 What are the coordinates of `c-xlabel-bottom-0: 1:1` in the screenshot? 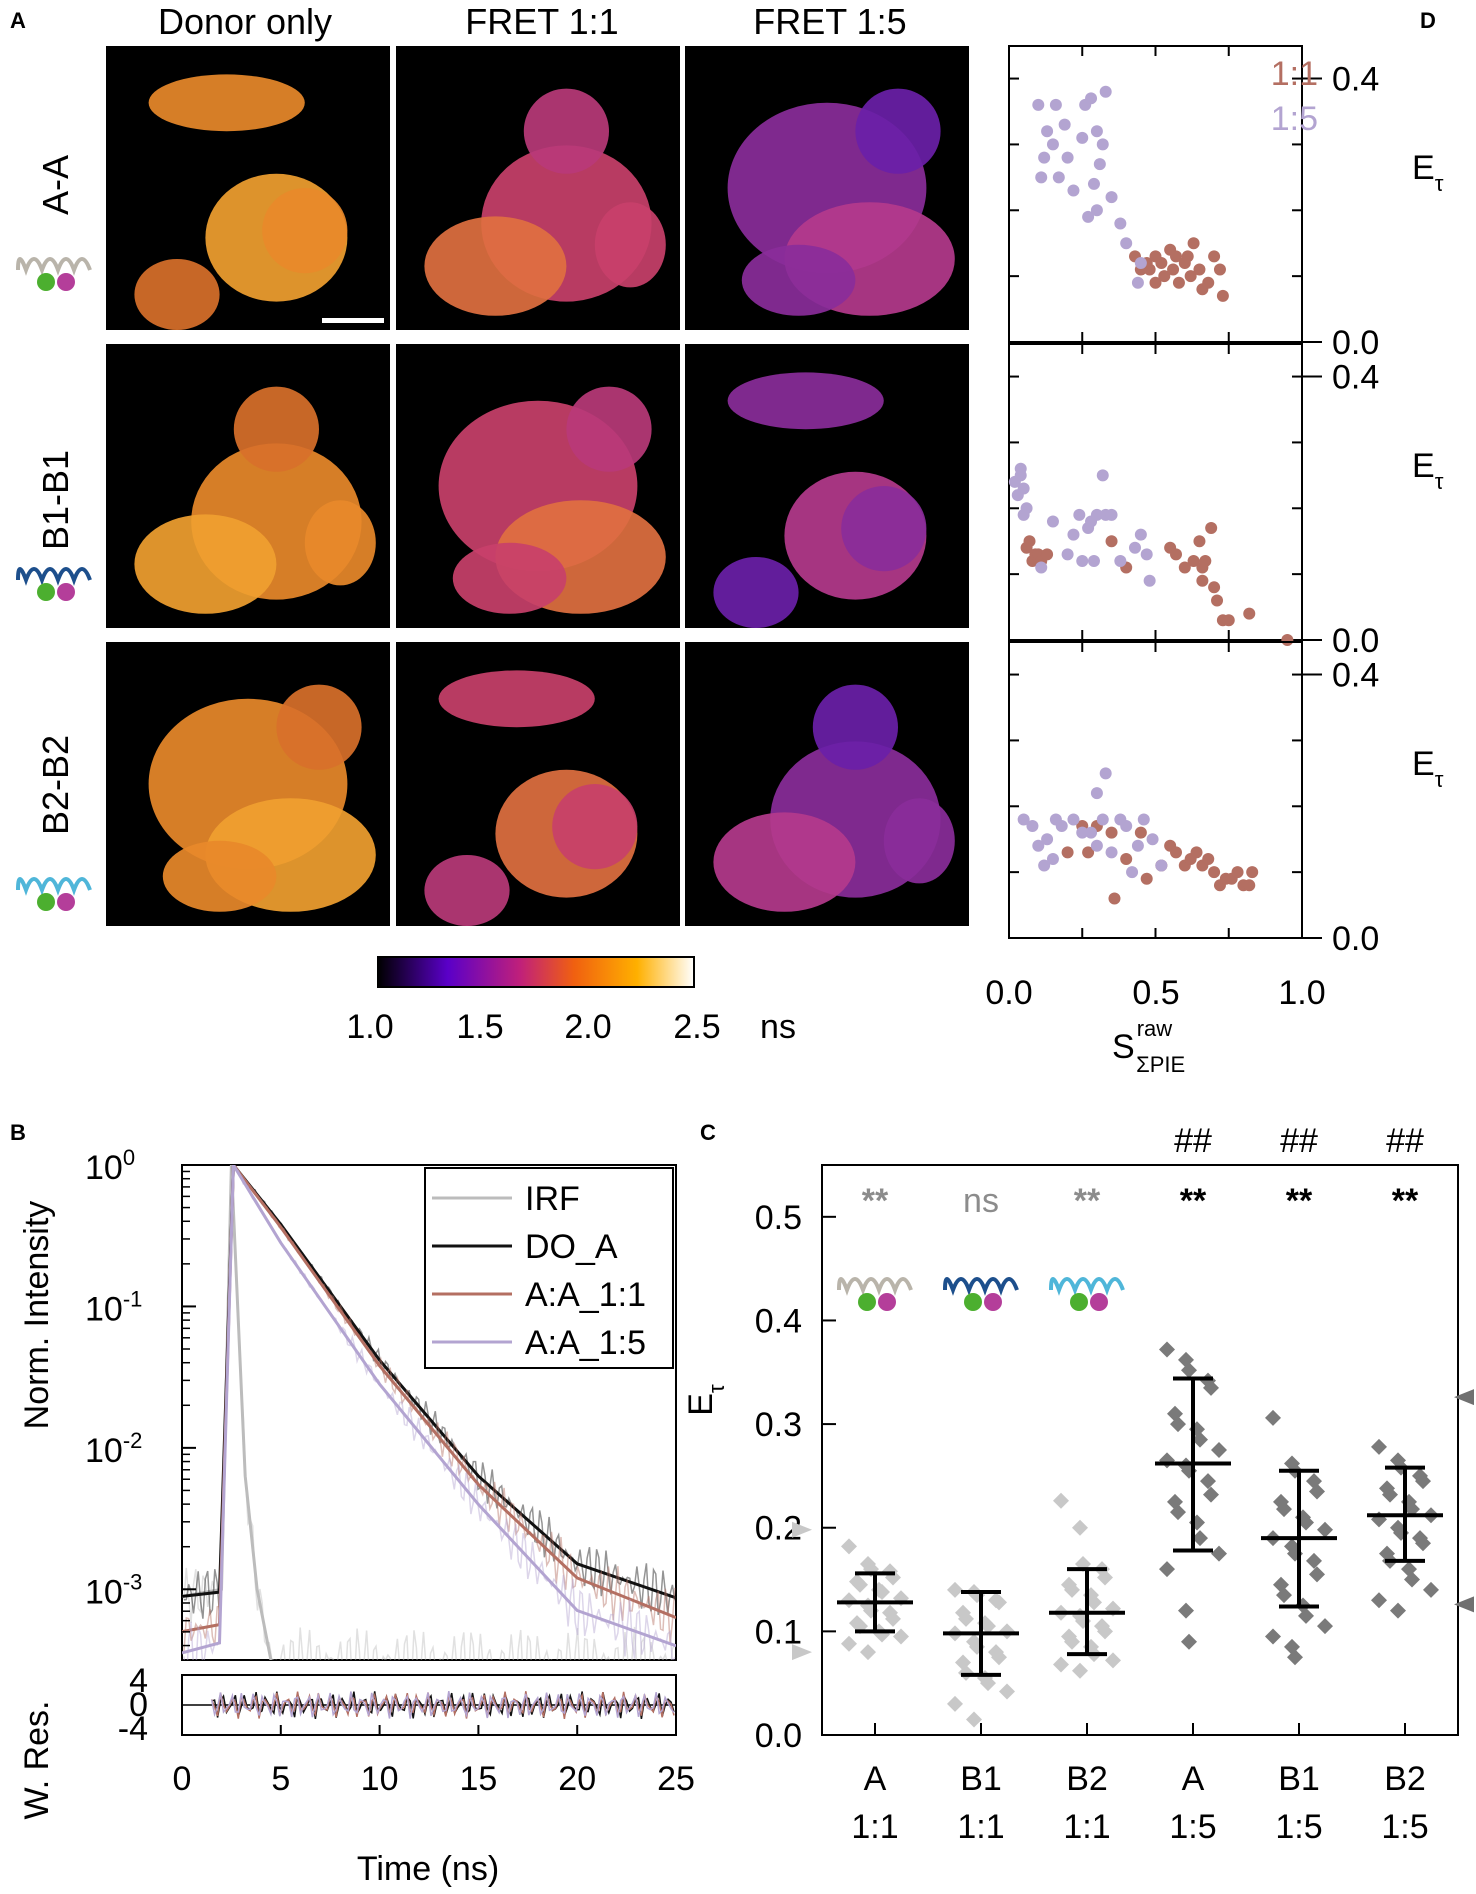 It's located at (874, 1827).